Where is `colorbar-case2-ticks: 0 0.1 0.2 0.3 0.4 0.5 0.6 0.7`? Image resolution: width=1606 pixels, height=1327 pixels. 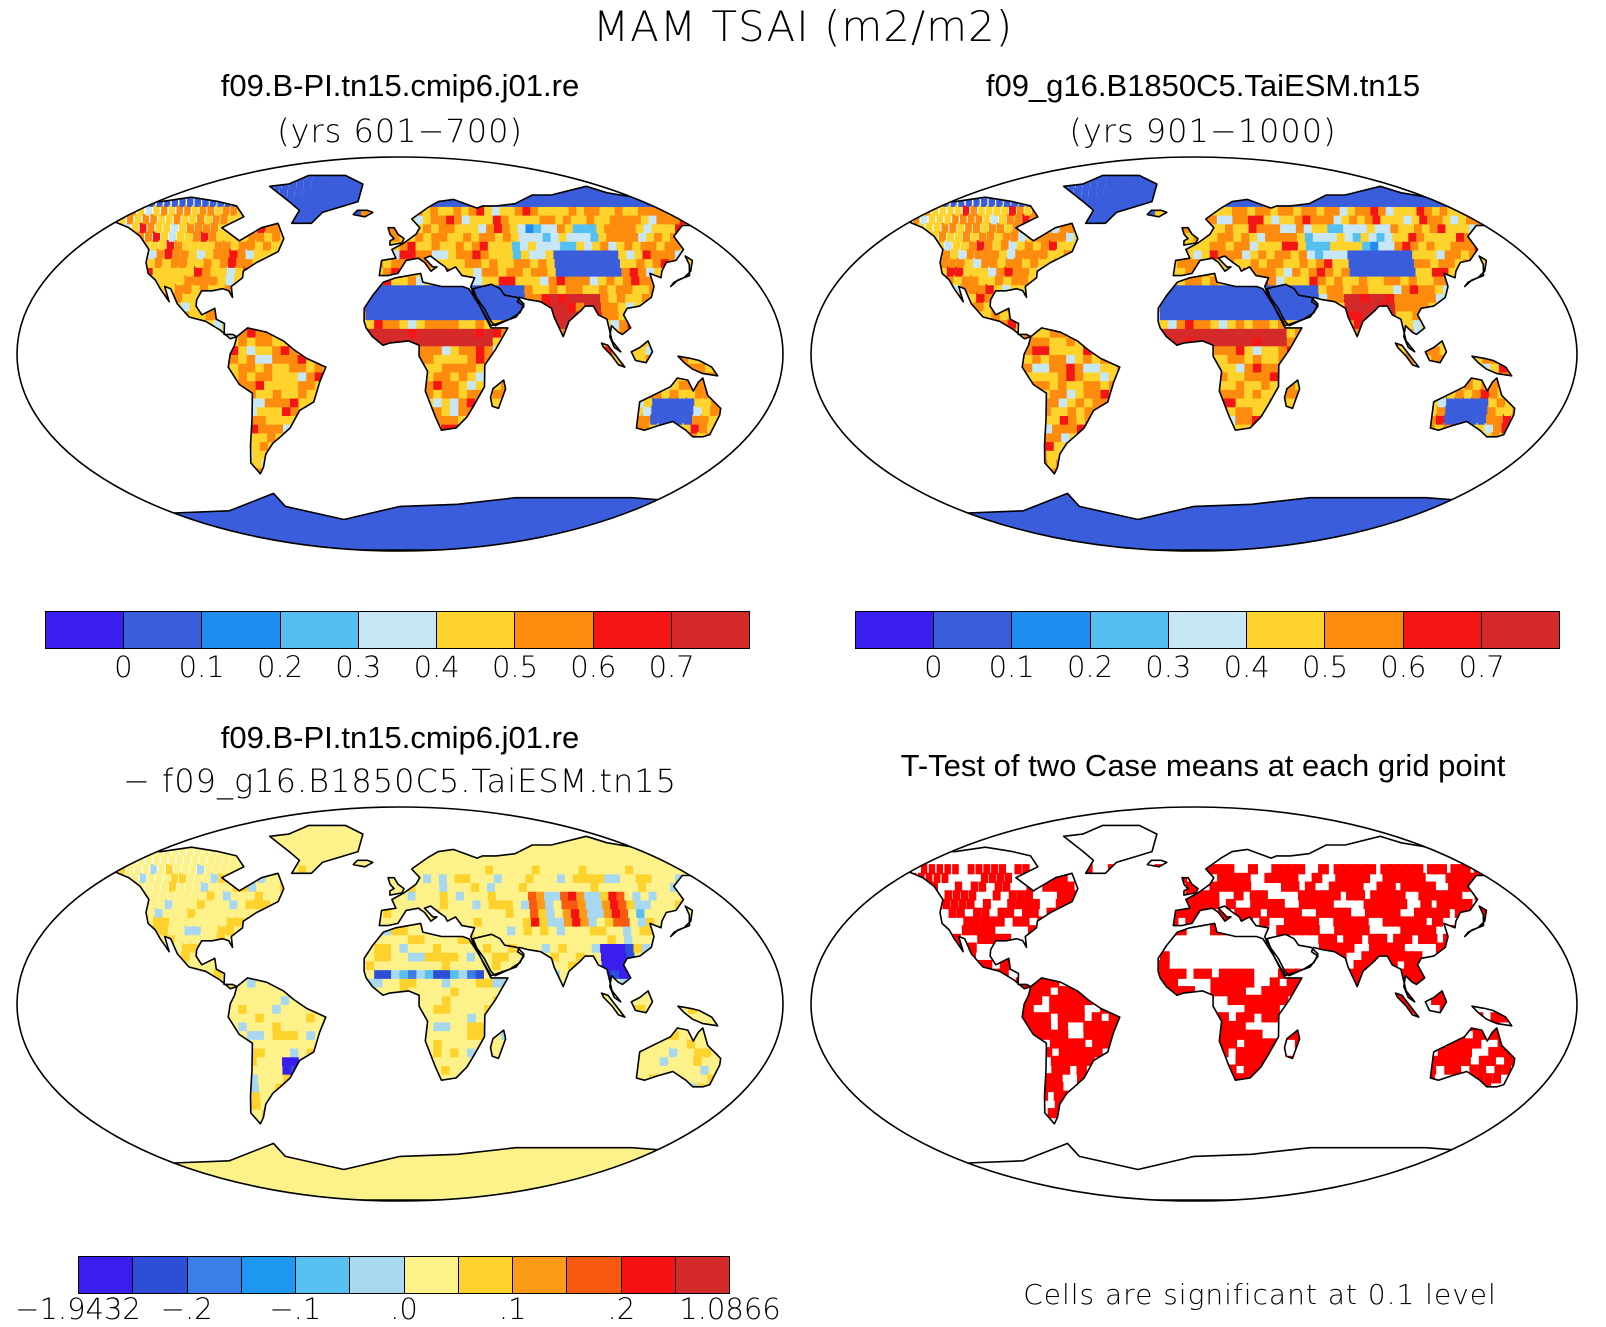
colorbar-case2-ticks: 0 0.1 0.2 0.3 0.4 0.5 0.6 0.7 is located at coordinates (1207, 668).